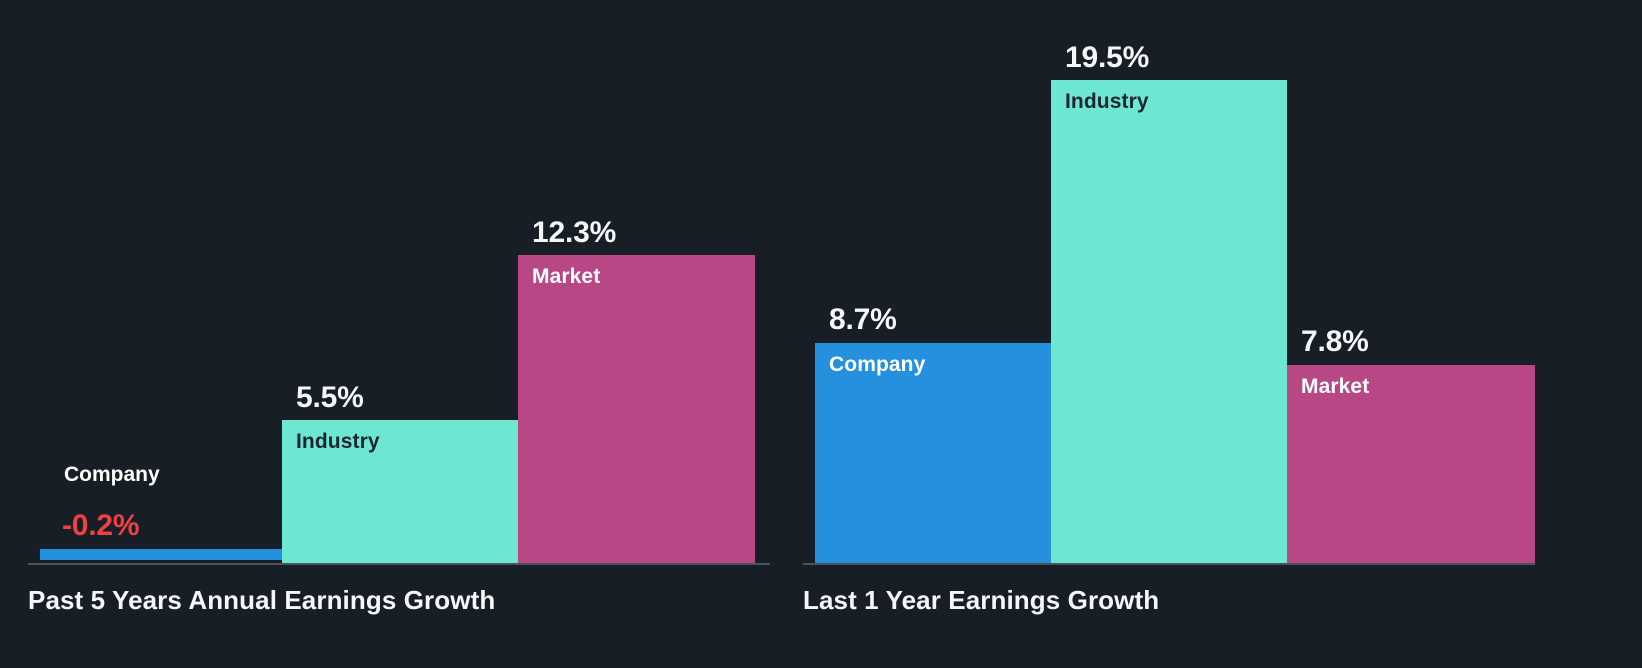 The width and height of the screenshot is (1642, 668). I want to click on bar-value-industry-left: 5.5%, so click(330, 397).